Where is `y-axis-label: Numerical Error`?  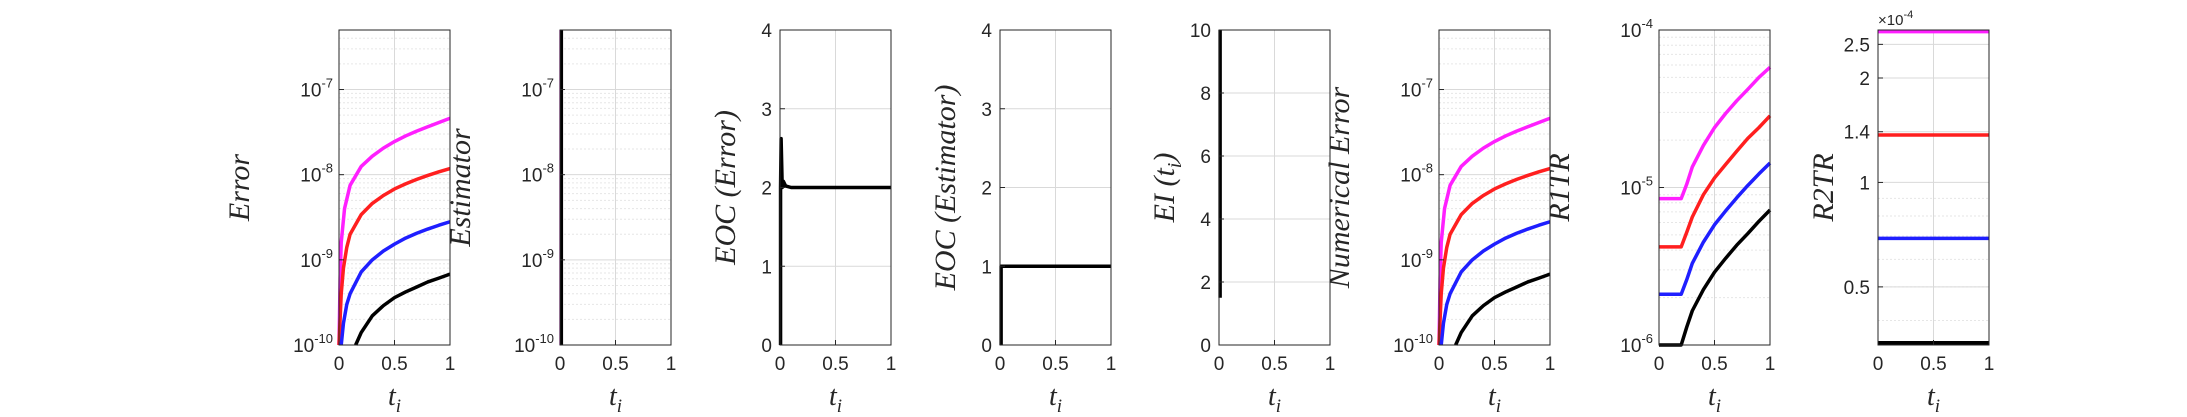
y-axis-label: Numerical Error is located at coordinates (1339, 187).